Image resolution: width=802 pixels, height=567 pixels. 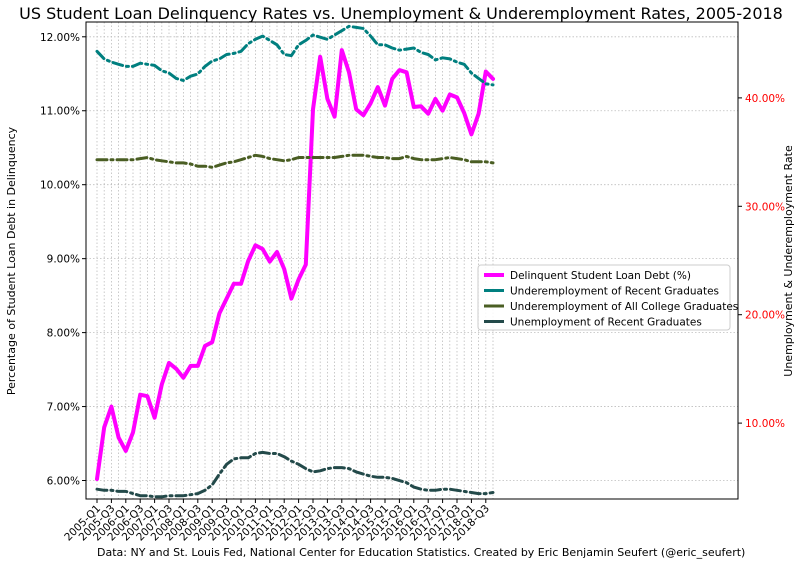 What do you see at coordinates (606, 323) in the screenshot?
I see `legend-label: Unemployment of Recent Graduates` at bounding box center [606, 323].